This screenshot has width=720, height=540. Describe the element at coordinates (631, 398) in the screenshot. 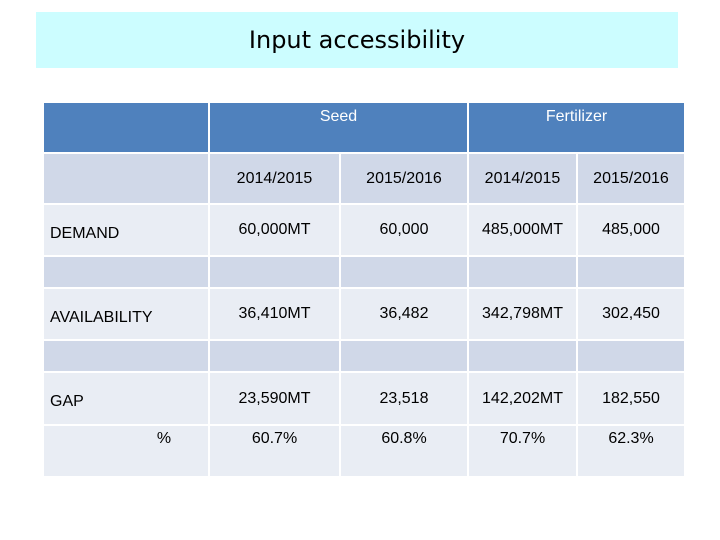

I see `cell-gap-fert-y2: 182,550` at that location.